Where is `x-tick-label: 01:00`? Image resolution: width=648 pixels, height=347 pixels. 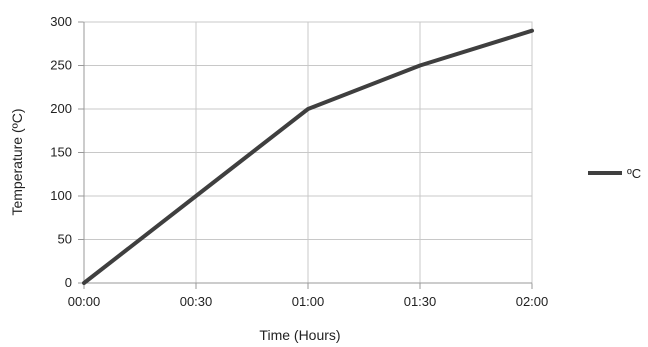 x-tick-label: 01:00 is located at coordinates (308, 301).